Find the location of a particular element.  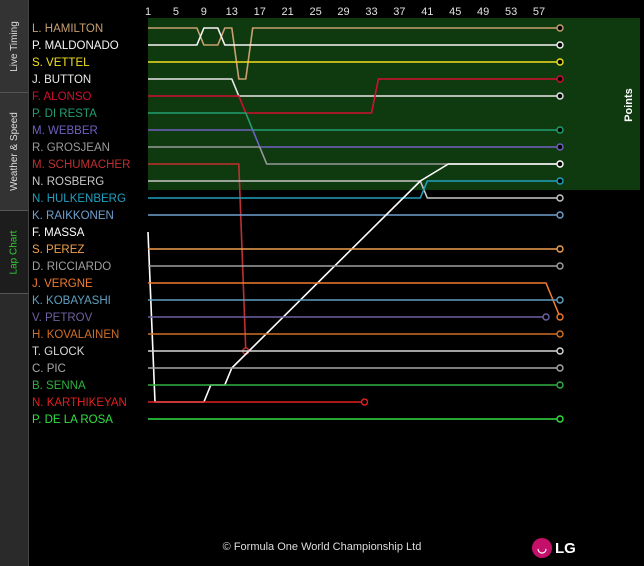

driver-label: P. DE LA ROSA is located at coordinates (72, 420).